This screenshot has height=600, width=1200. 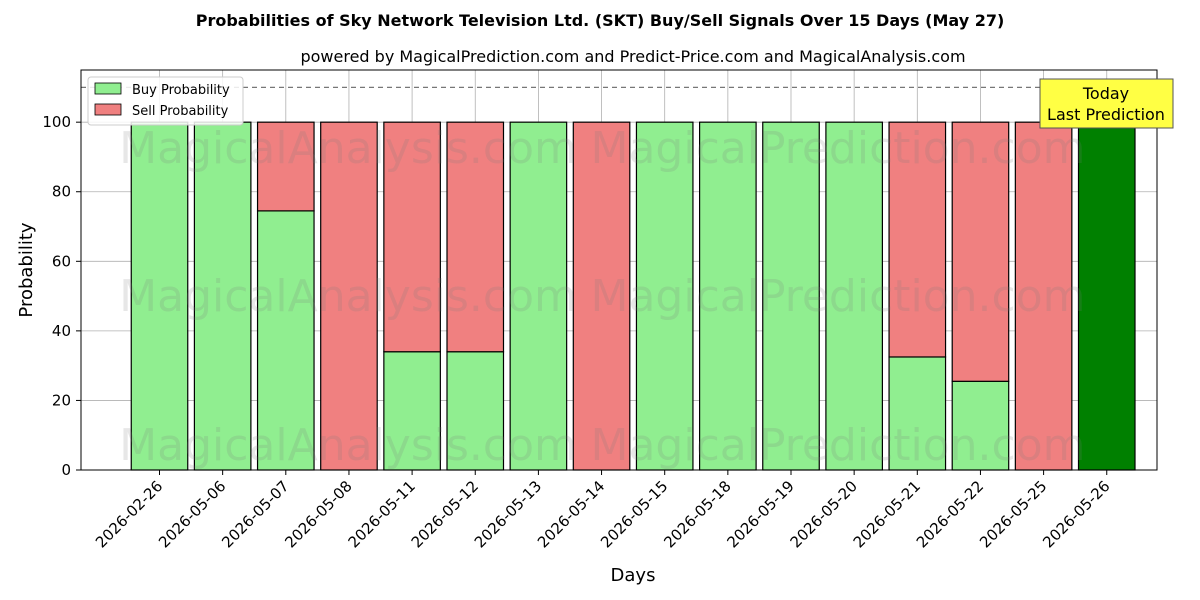 What do you see at coordinates (824, 514) in the screenshot?
I see `x-tick-label: 2026-05-20` at bounding box center [824, 514].